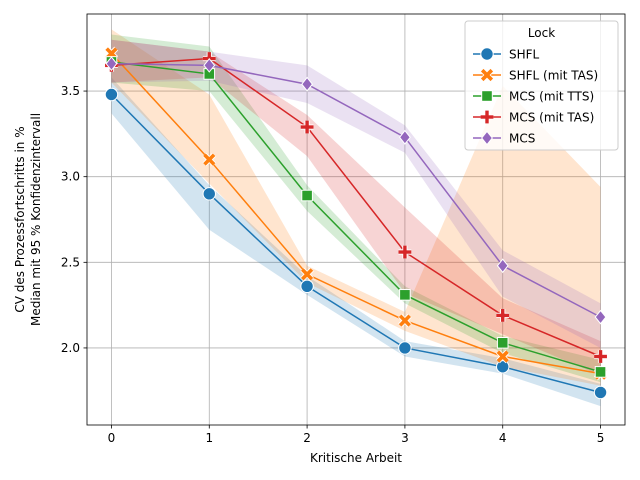 The image size is (640, 480). Describe the element at coordinates (522, 139) in the screenshot. I see `legend-label: MCS` at that location.